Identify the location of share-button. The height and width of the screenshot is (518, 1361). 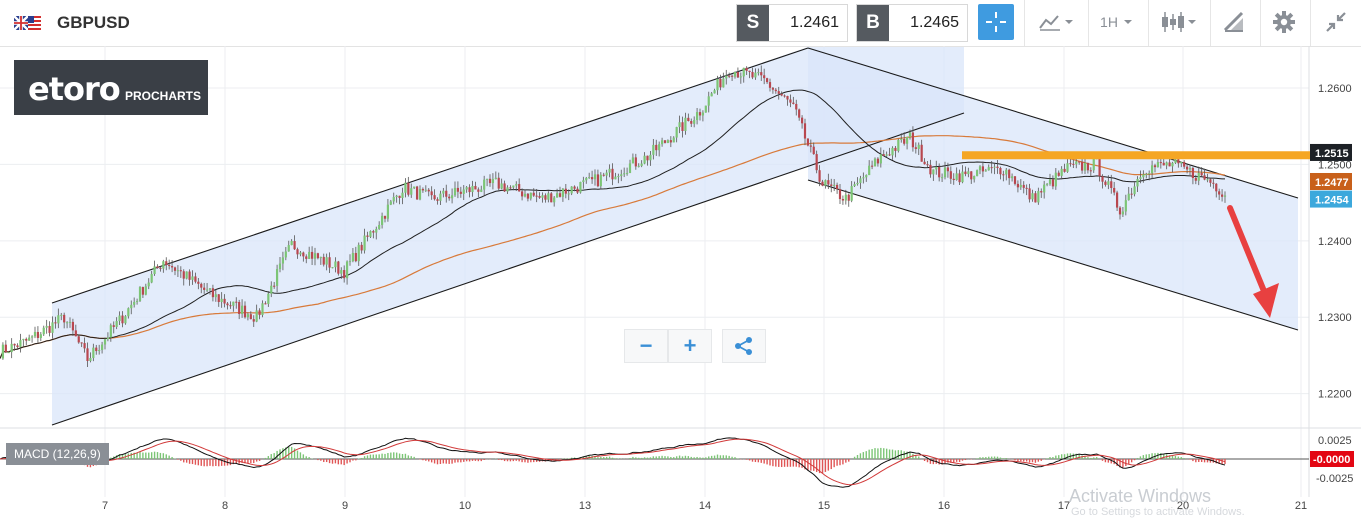
(744, 346).